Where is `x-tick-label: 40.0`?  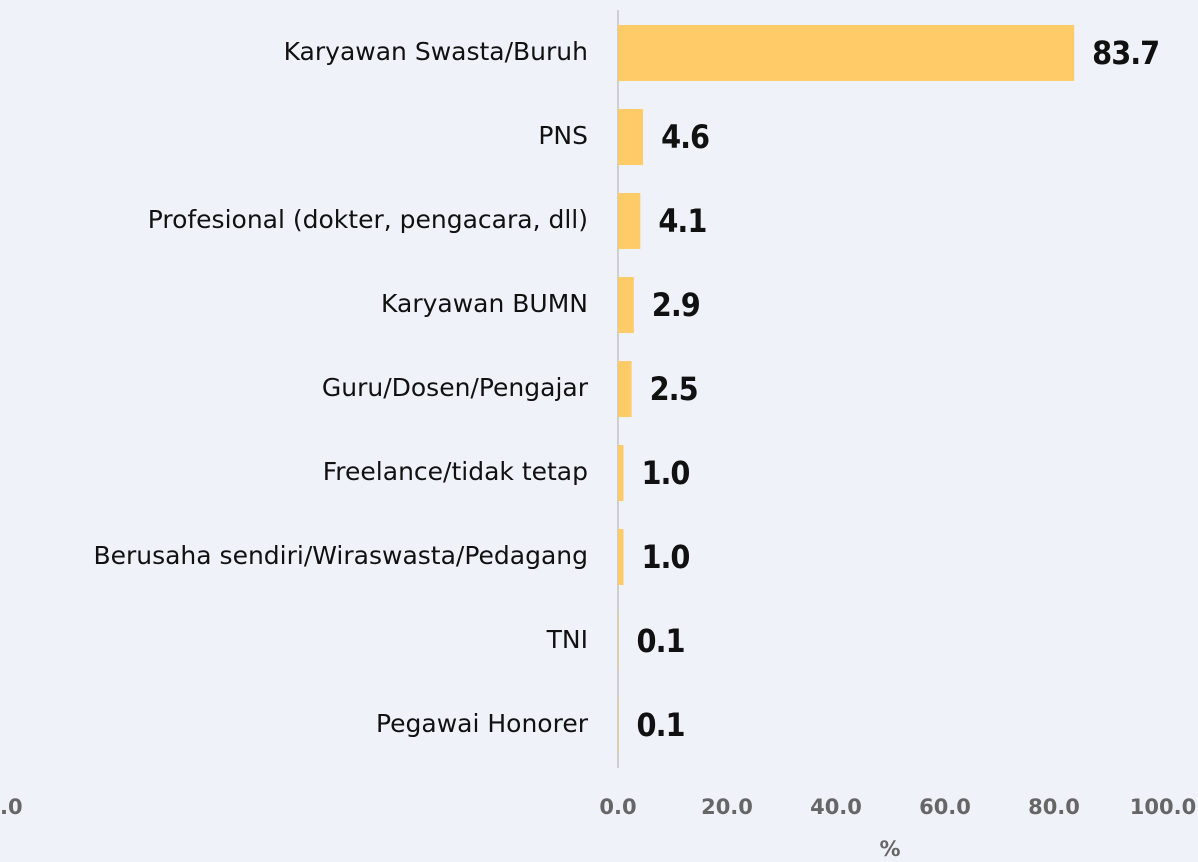 x-tick-label: 40.0 is located at coordinates (836, 807).